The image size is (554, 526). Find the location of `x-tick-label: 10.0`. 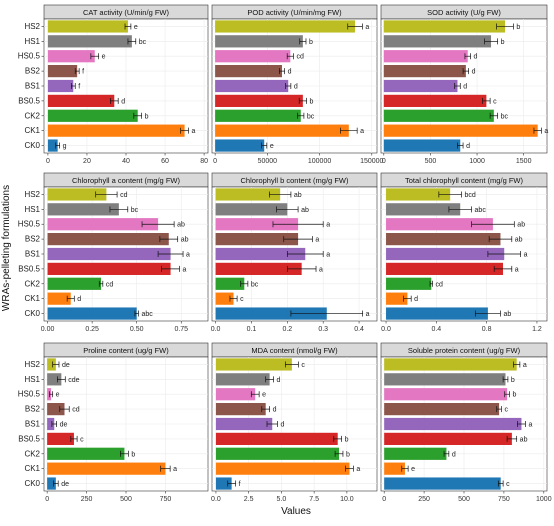

x-tick-label: 10.0 is located at coordinates (347, 499).